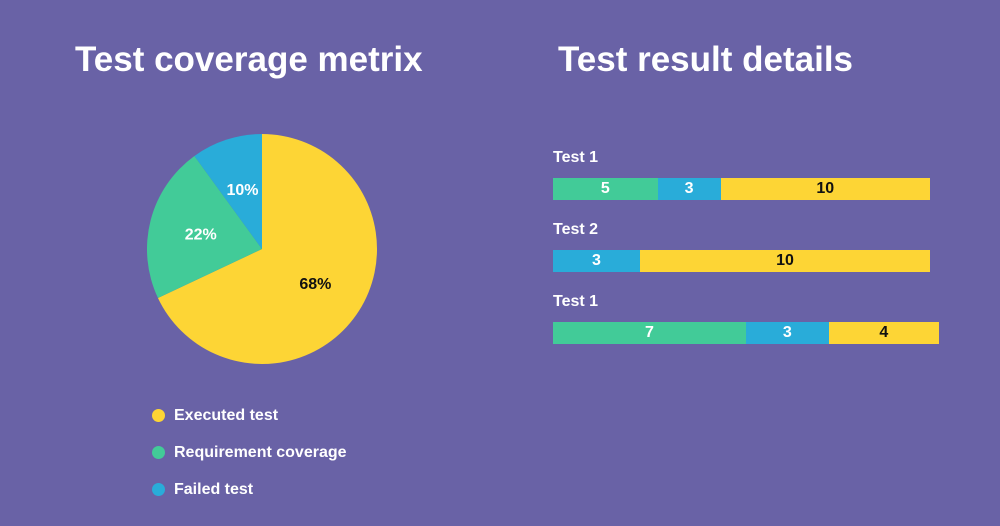  What do you see at coordinates (260, 452) in the screenshot?
I see `legend-label: Requirement coverage` at bounding box center [260, 452].